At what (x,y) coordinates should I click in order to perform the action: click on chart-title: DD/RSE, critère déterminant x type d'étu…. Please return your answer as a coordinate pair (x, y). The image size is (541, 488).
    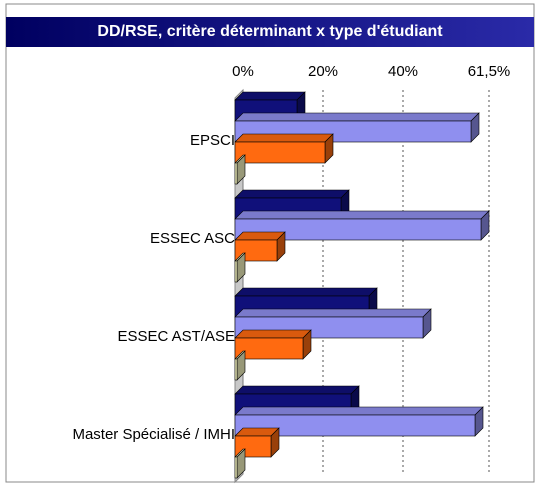
    Looking at the image, I should click on (270, 31).